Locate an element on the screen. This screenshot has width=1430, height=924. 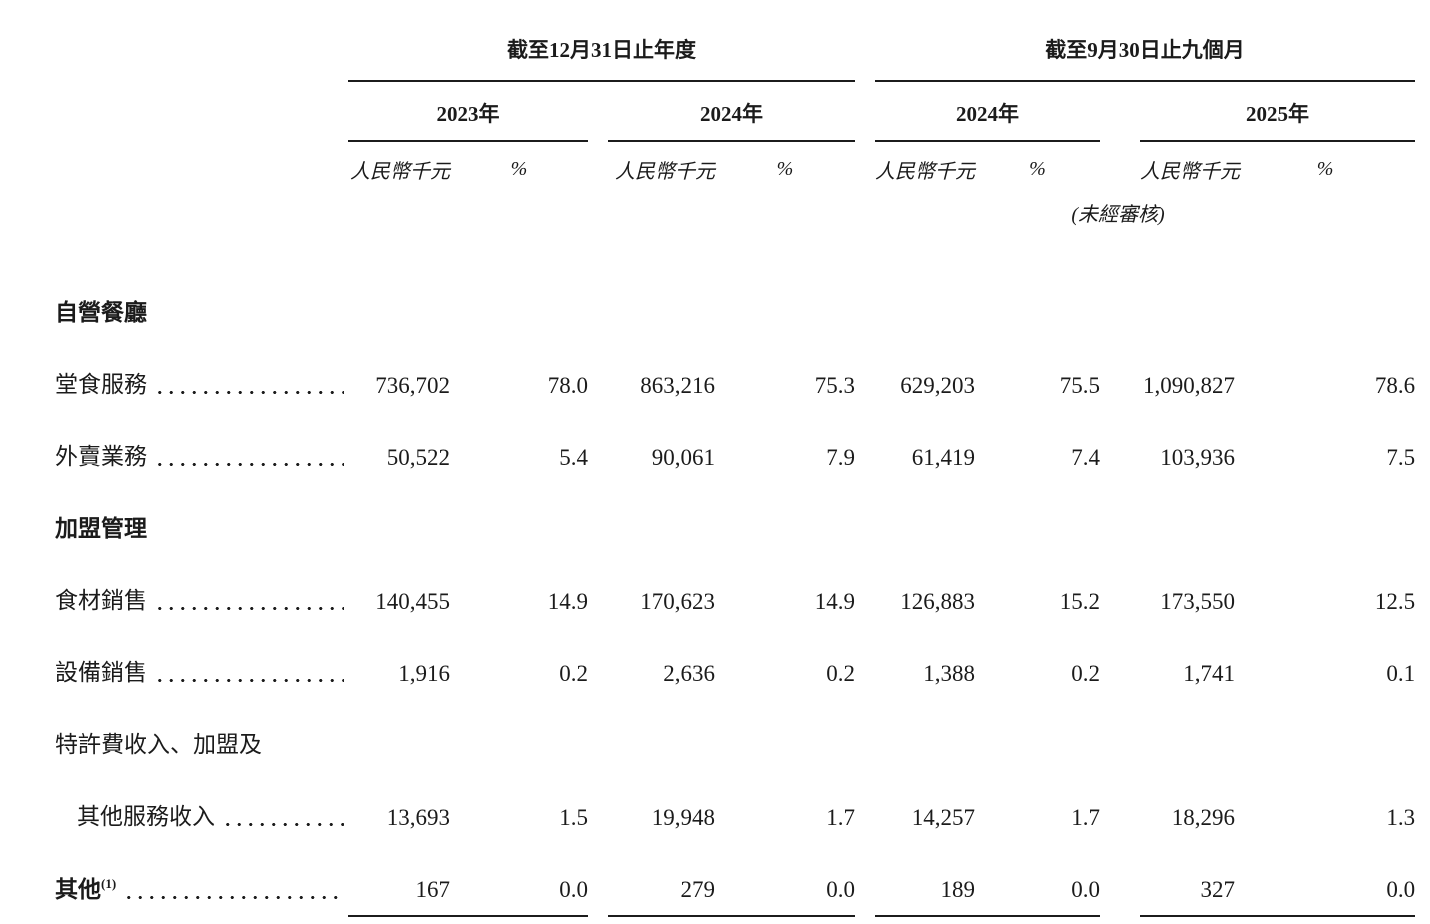
corner-blank is located at coordinates (201, 57).